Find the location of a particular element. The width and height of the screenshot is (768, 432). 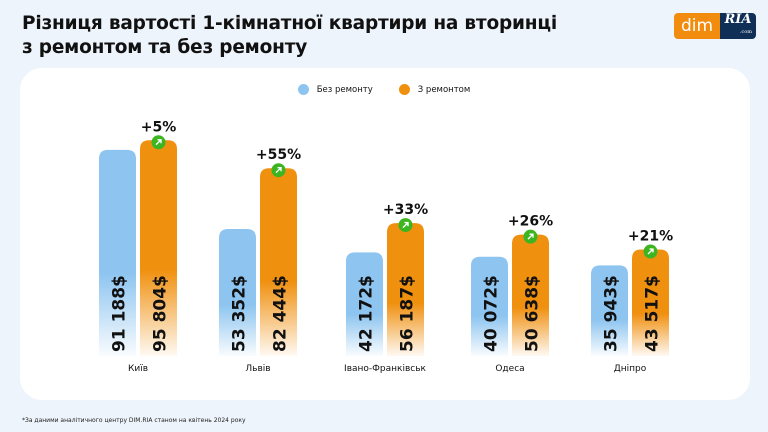

bar-value-label: 50 638$ is located at coordinates (533, 313).